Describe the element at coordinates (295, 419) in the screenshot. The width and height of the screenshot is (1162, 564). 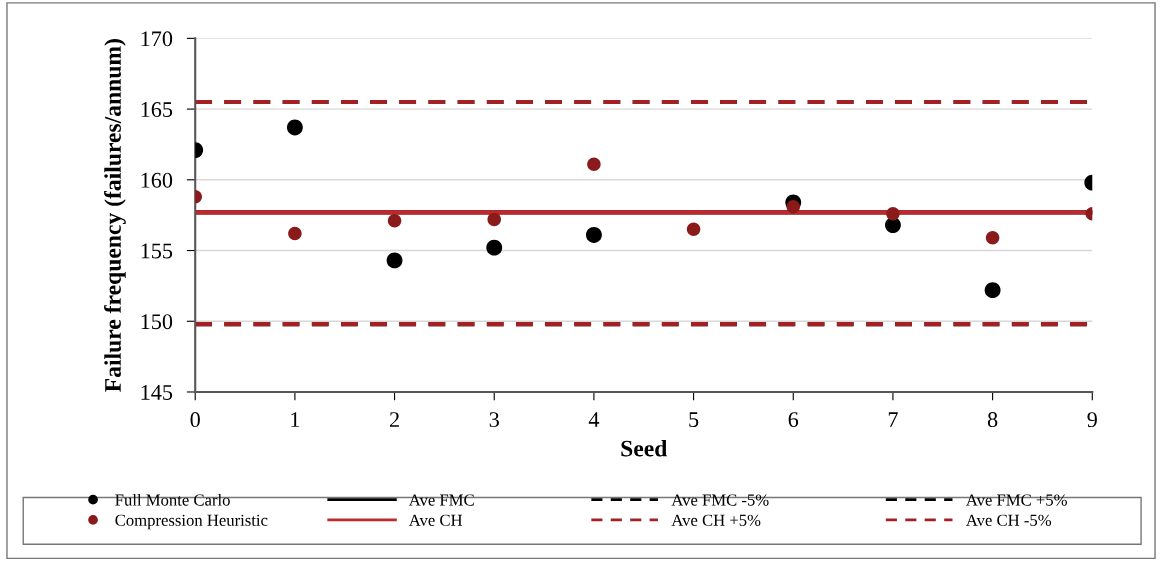
I see `x-tick-label: 1` at that location.